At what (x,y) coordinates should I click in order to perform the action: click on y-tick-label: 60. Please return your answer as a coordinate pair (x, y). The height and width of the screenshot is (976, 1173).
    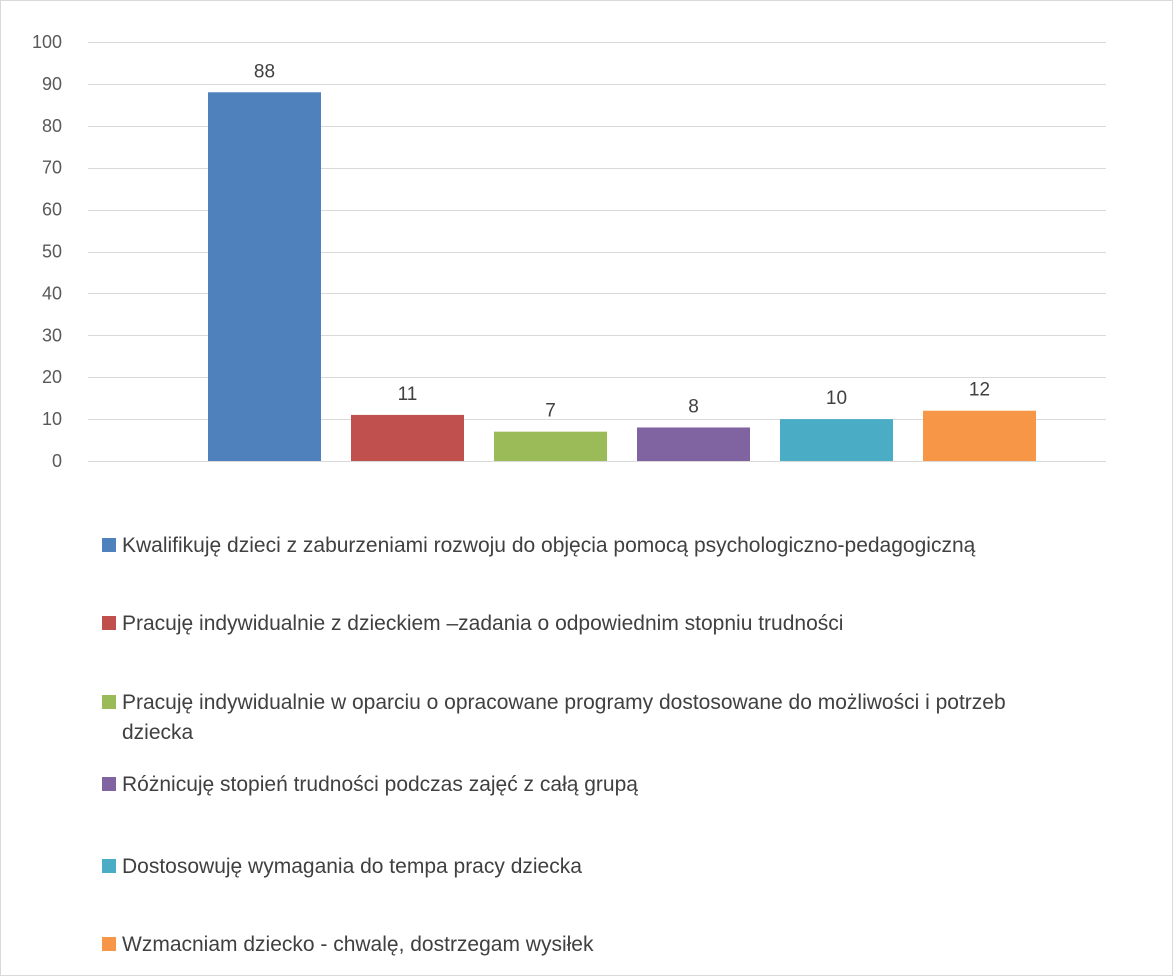
    Looking at the image, I should click on (52, 210).